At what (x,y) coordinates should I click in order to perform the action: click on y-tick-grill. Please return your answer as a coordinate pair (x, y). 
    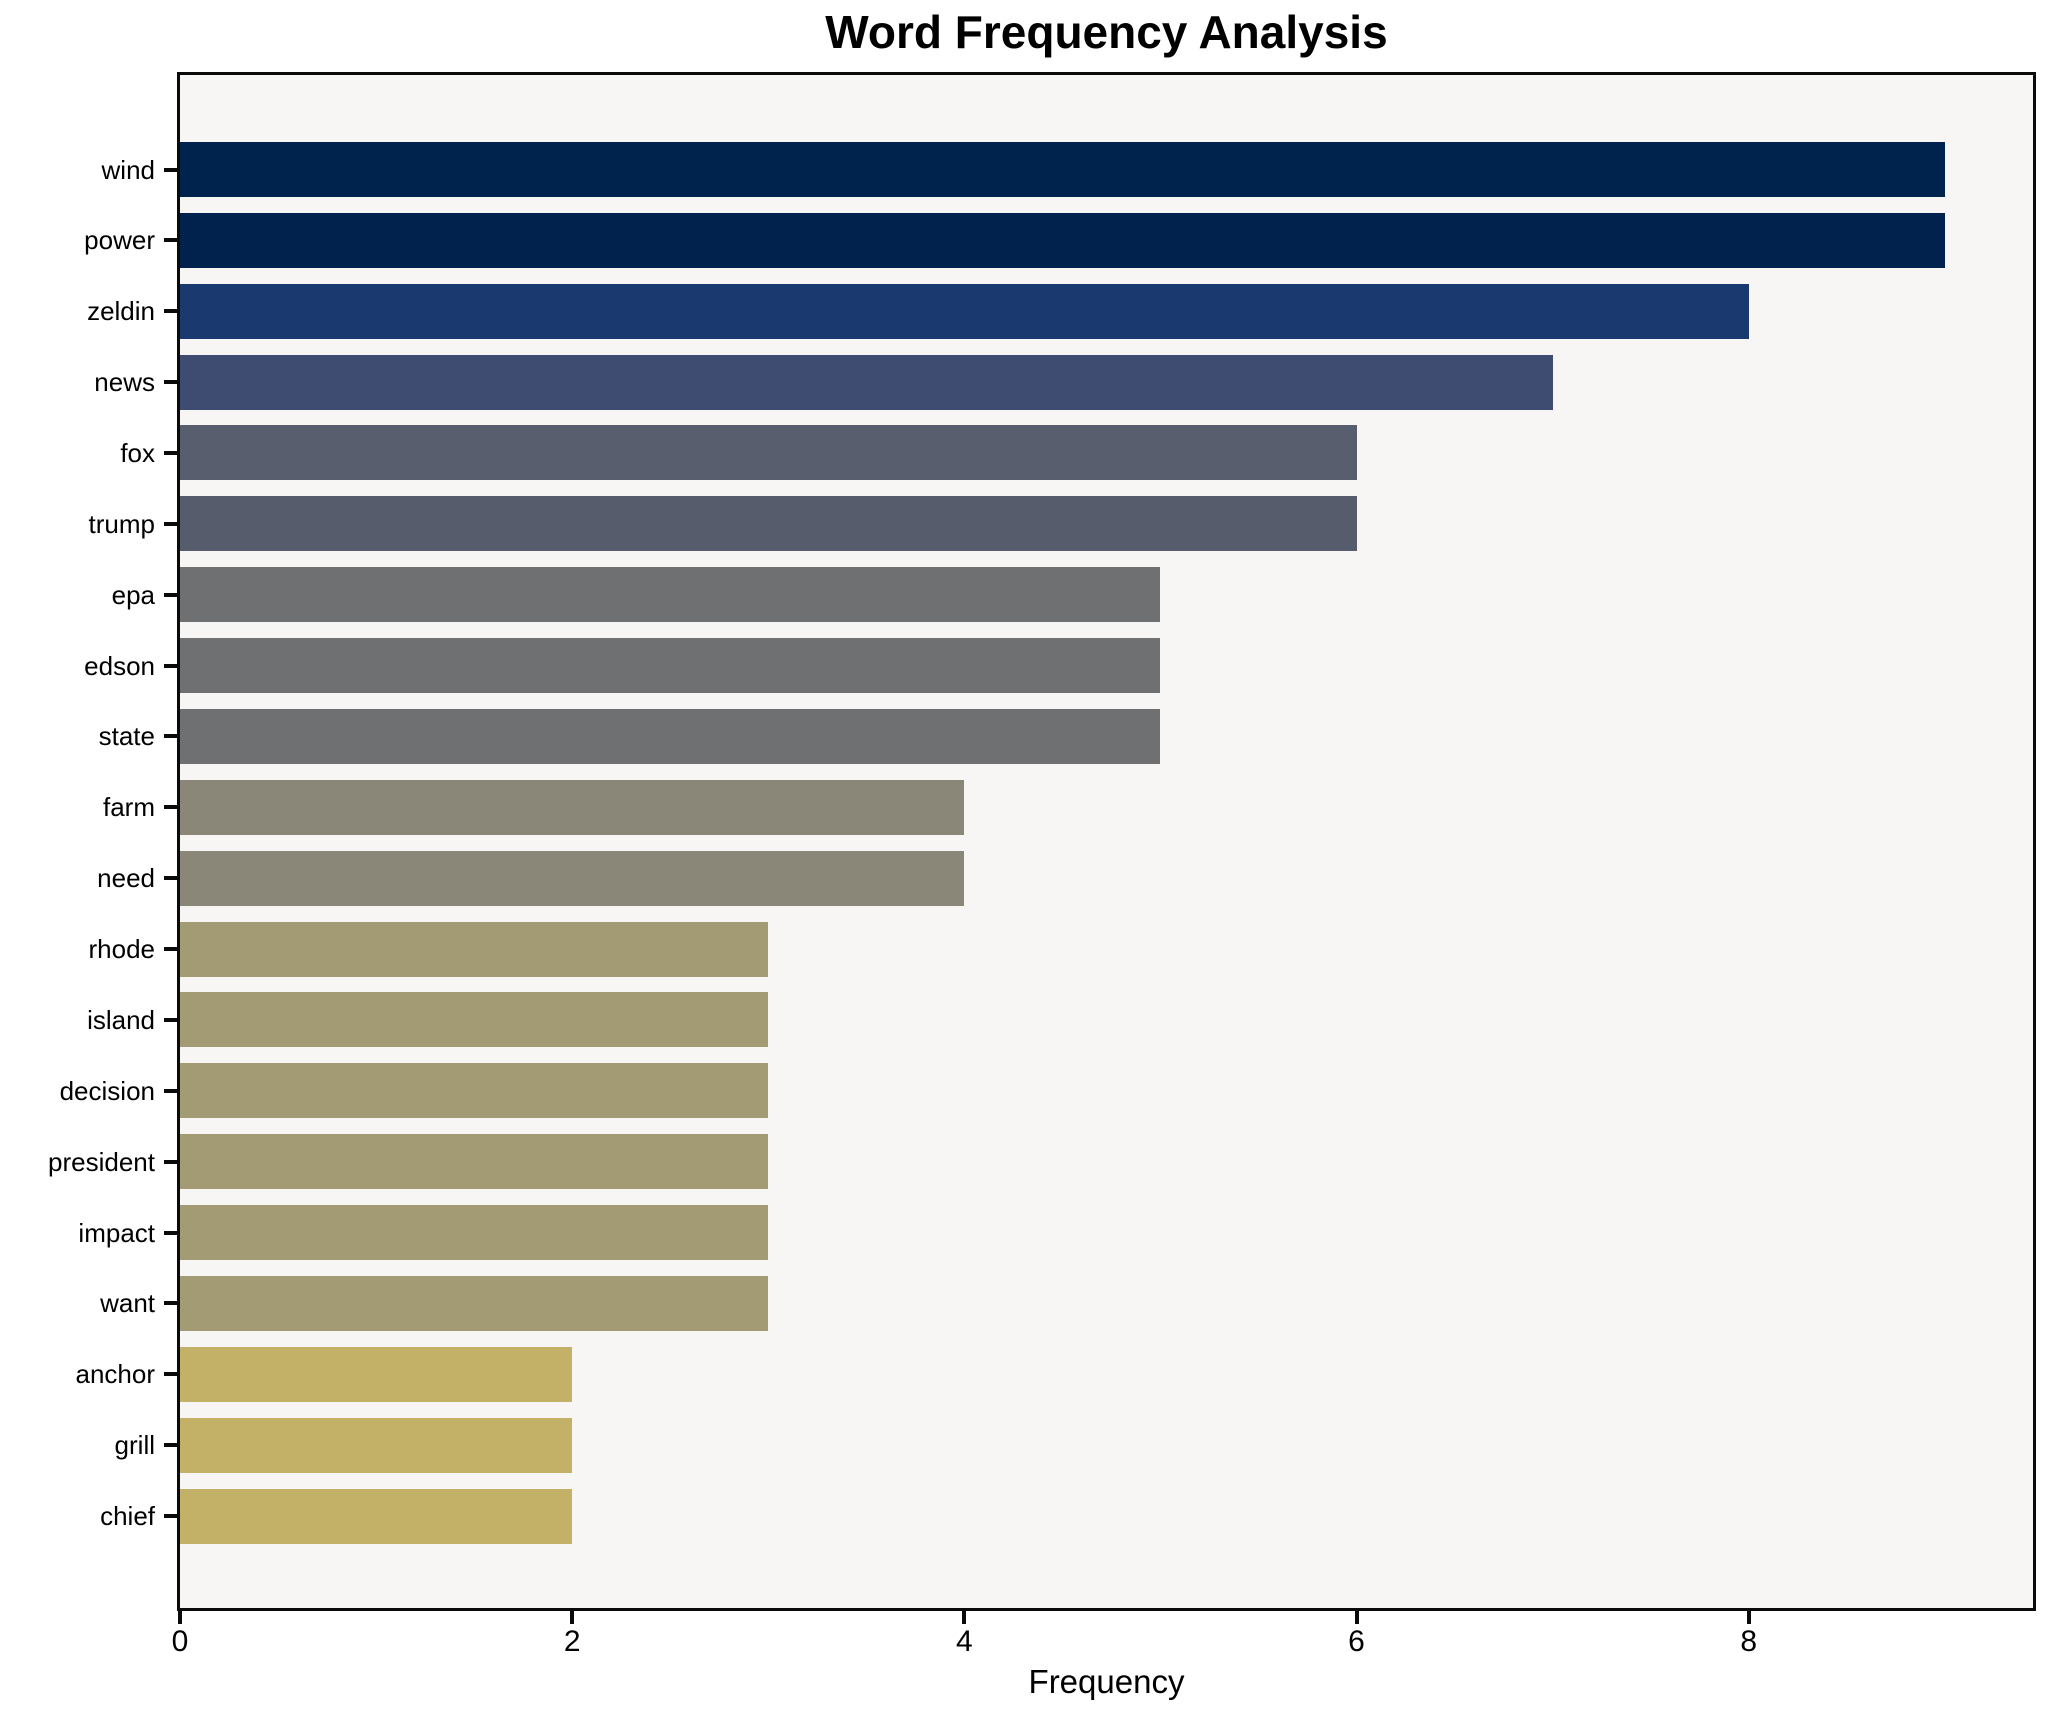
    Looking at the image, I should click on (170, 1445).